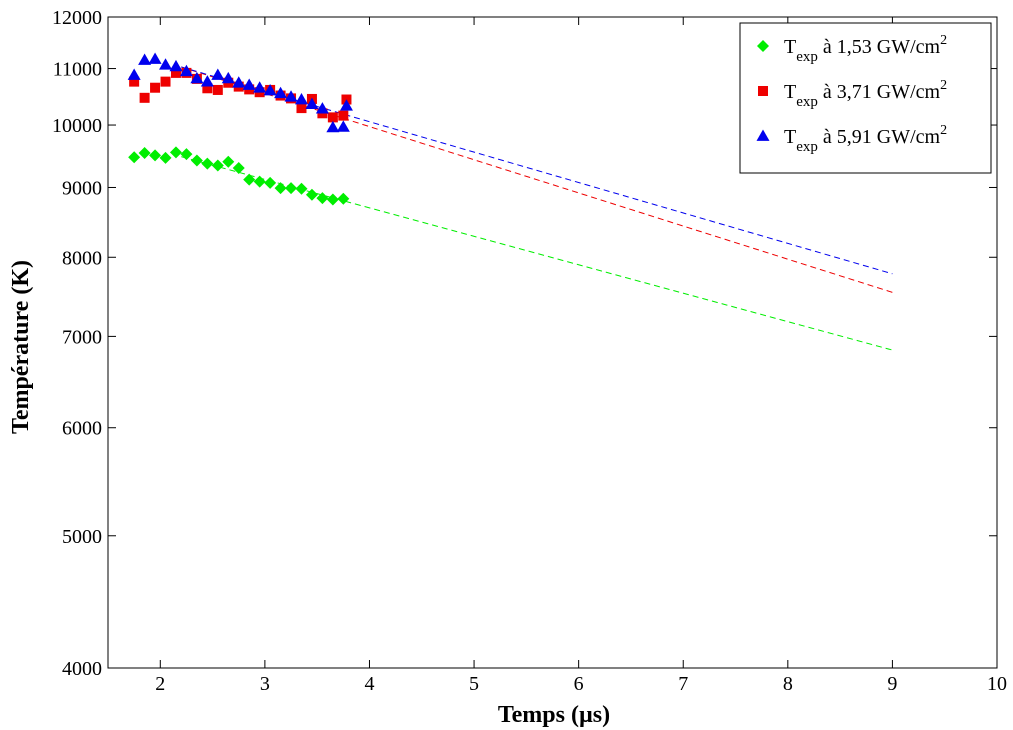  What do you see at coordinates (865, 139) in the screenshot?
I see `legend-label-3: Texp à 5,91 GW/cm2` at bounding box center [865, 139].